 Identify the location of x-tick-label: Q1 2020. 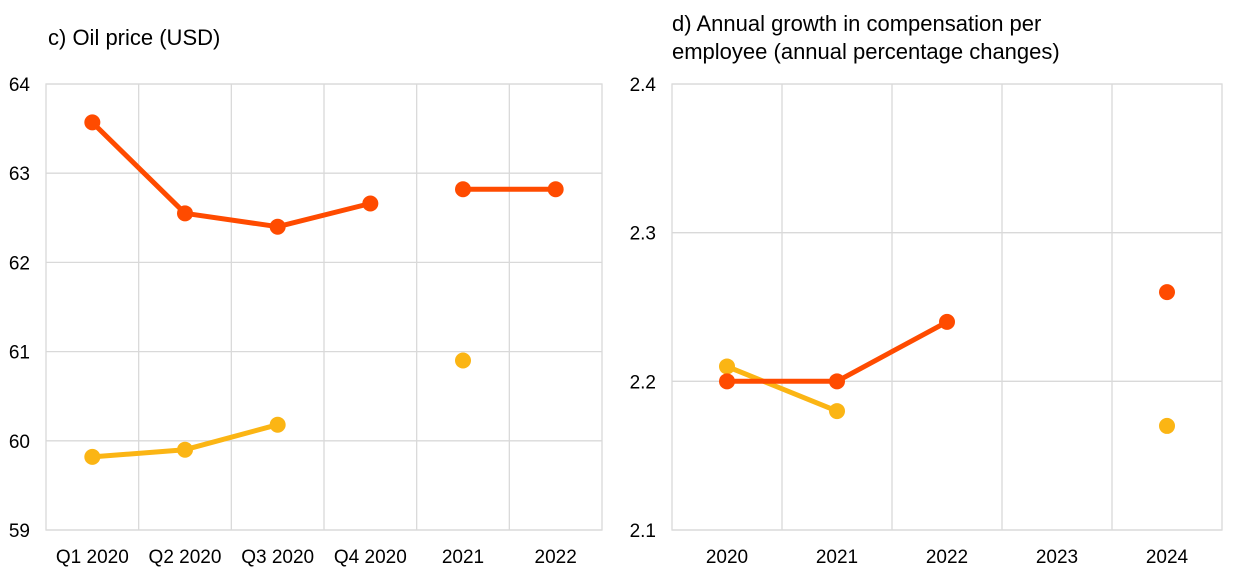
(92, 557).